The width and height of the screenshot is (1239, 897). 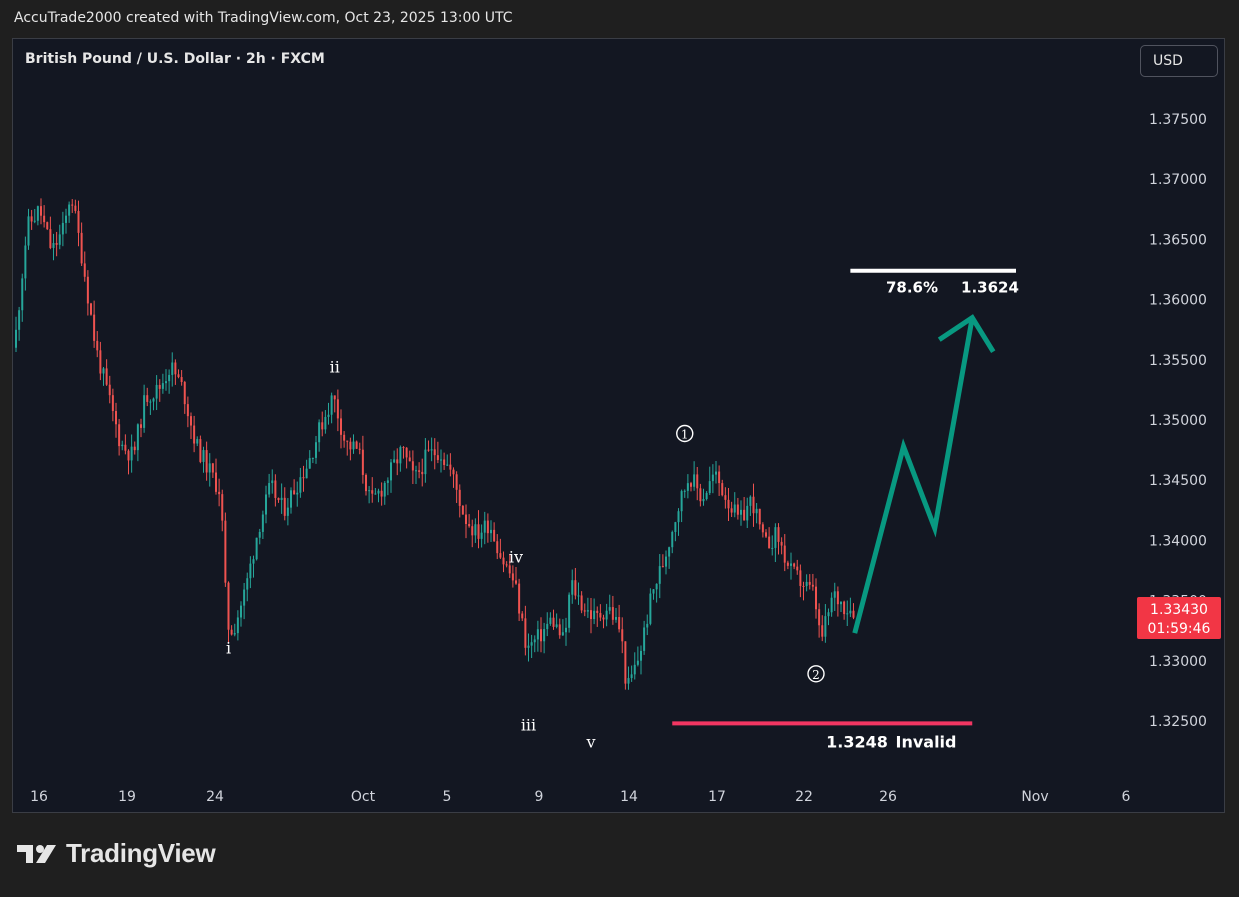 I want to click on symbol-title: British Pound / U.S. Dollar · 2h · FXCM, so click(x=175, y=59).